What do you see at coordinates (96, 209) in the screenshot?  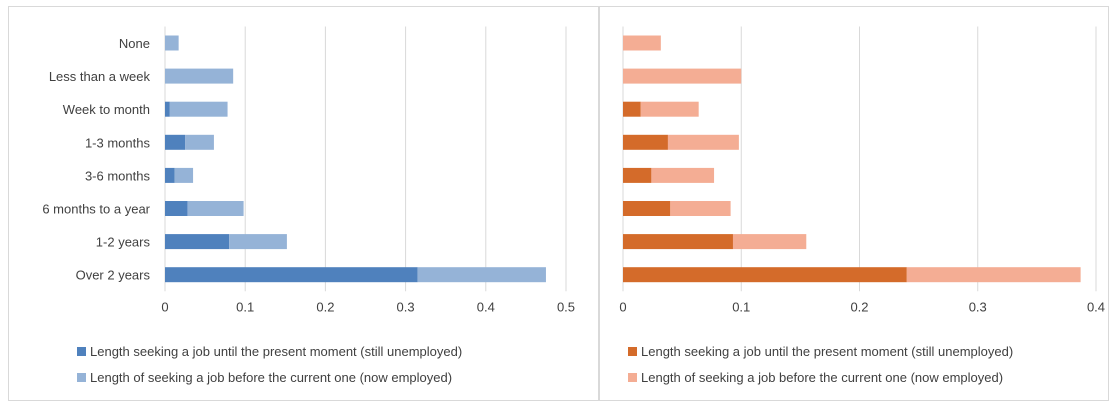 I see `category-label: 6 months to a year` at bounding box center [96, 209].